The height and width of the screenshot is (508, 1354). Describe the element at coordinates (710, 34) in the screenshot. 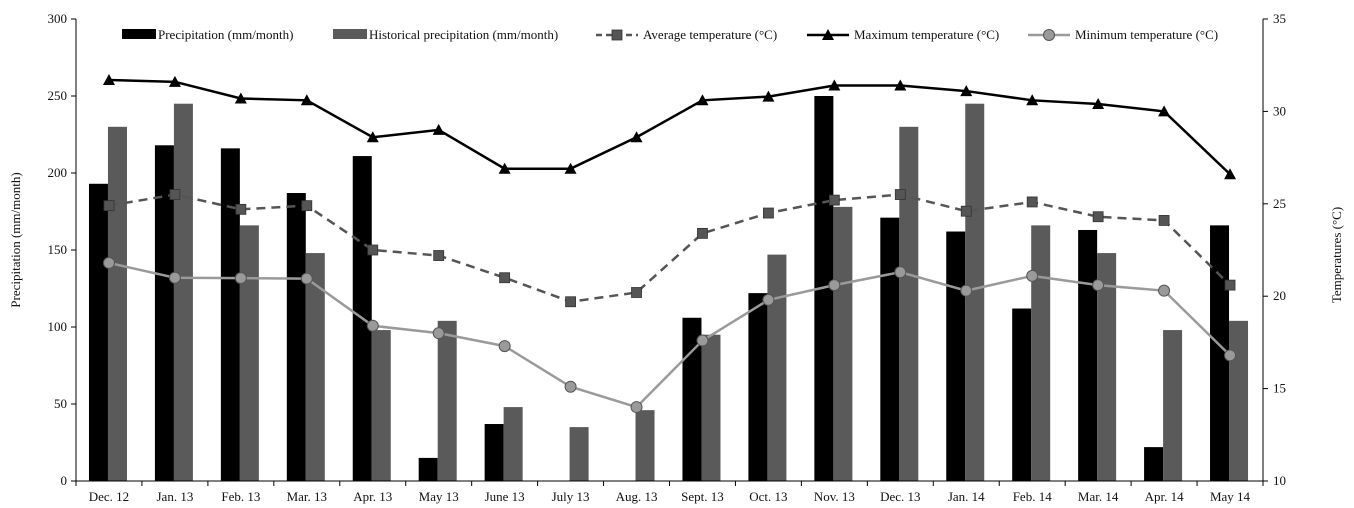

I see `legend-label: Average temperature (°C)` at that location.